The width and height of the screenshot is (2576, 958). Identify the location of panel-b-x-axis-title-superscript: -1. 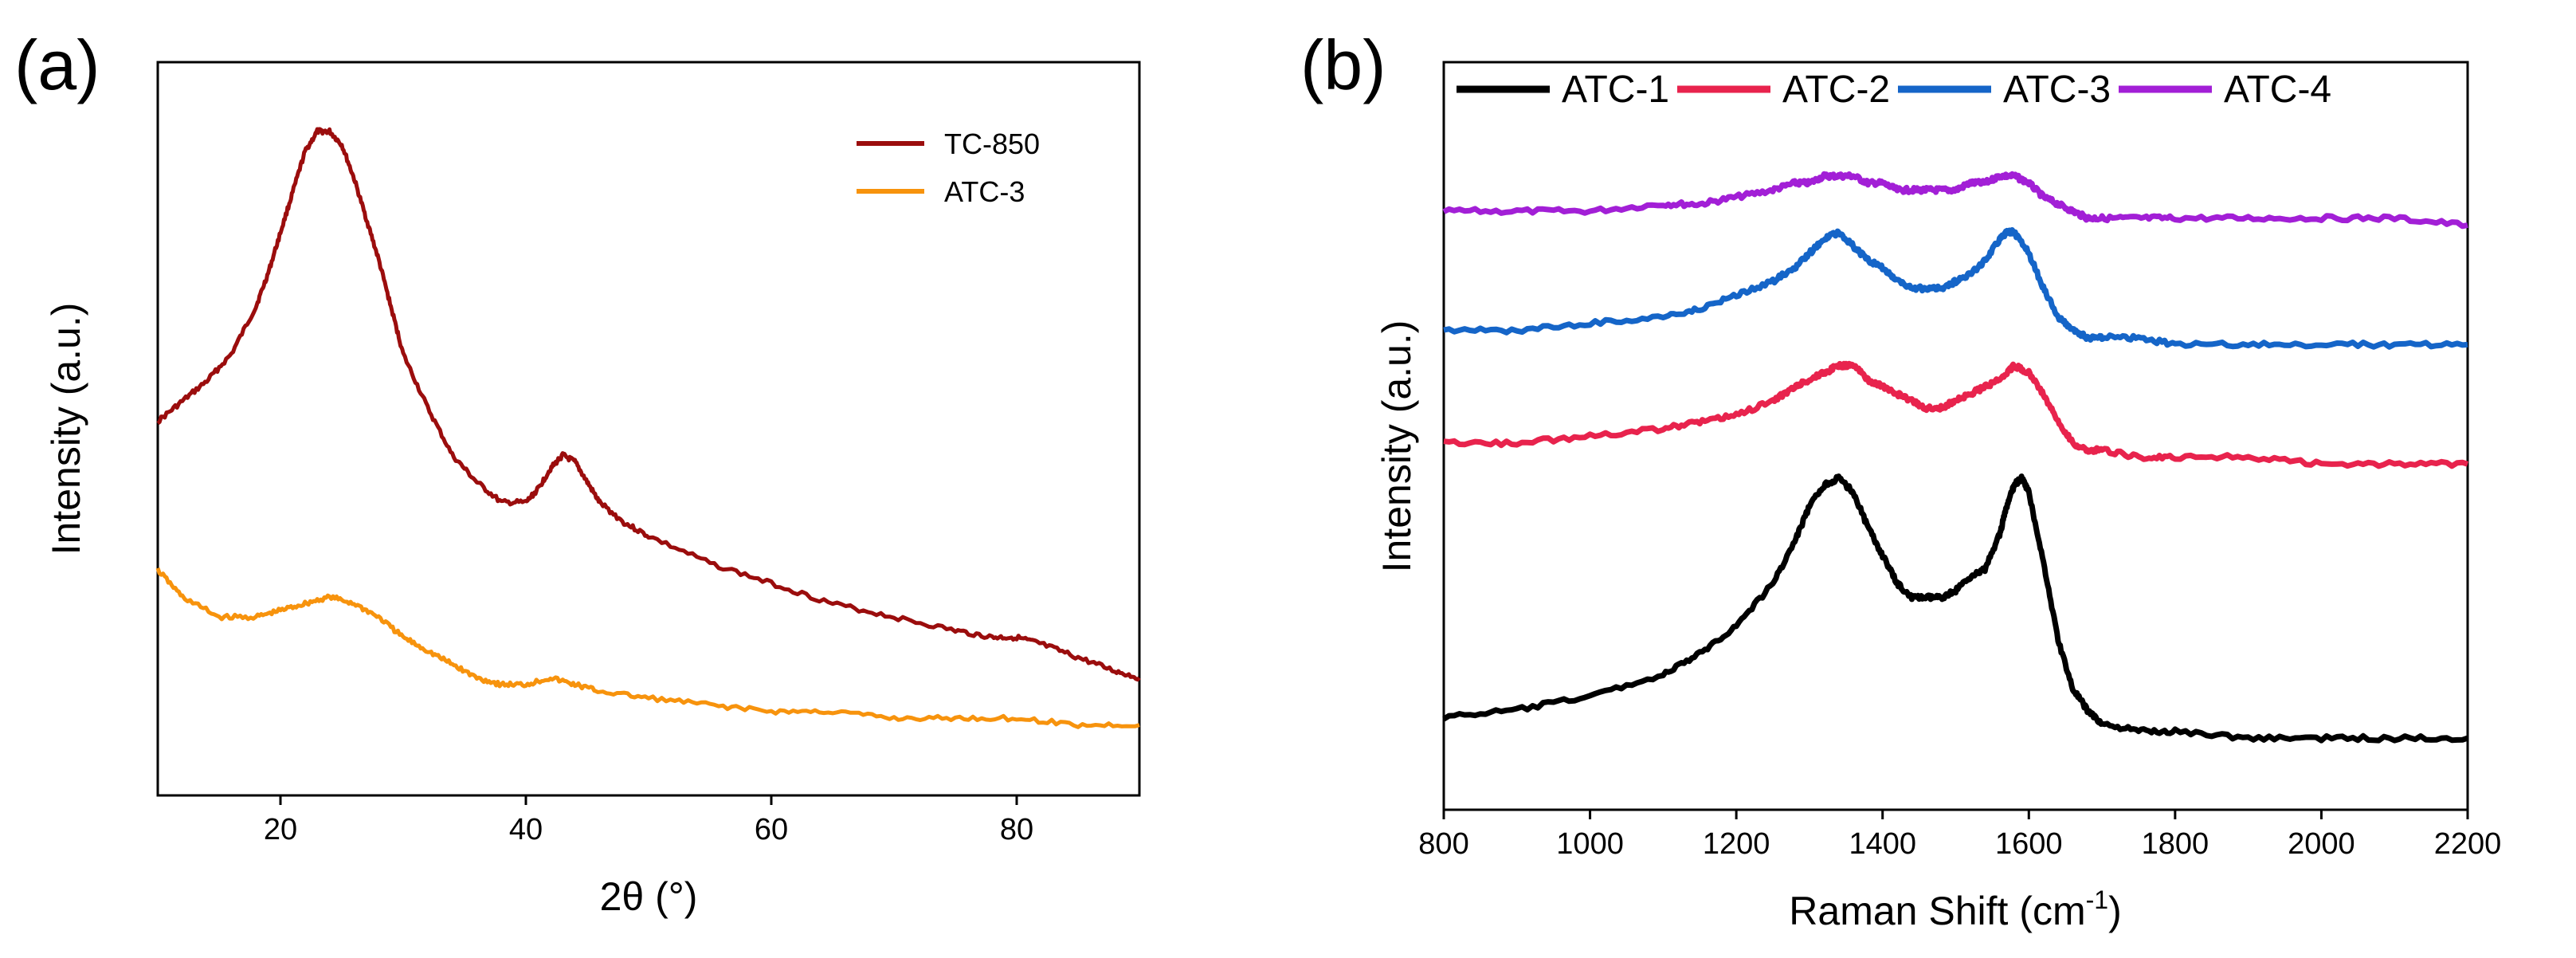
(2097, 899).